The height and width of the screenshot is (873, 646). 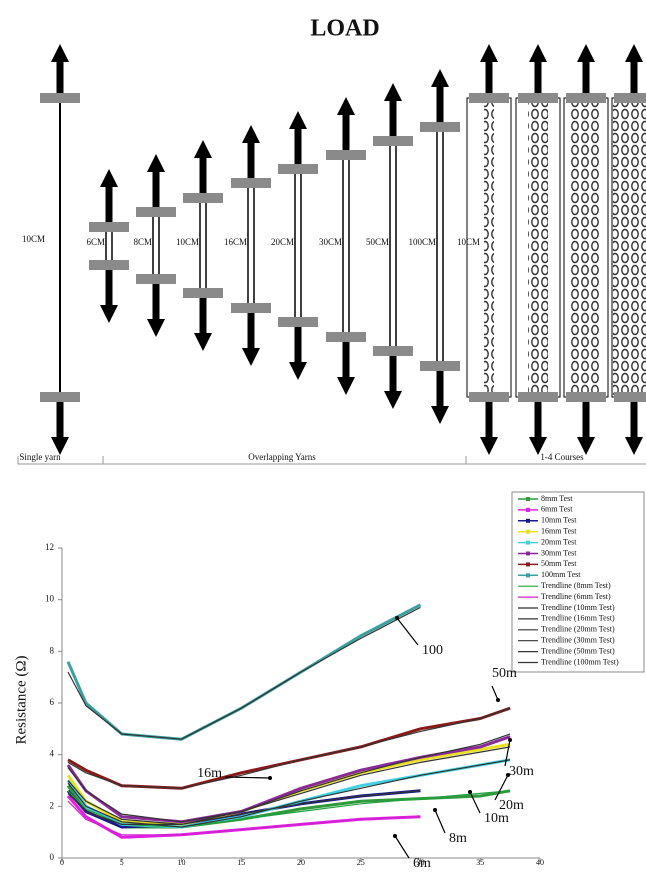 What do you see at coordinates (578, 618) in the screenshot?
I see `legend-label: Trendline (16mm Test)` at bounding box center [578, 618].